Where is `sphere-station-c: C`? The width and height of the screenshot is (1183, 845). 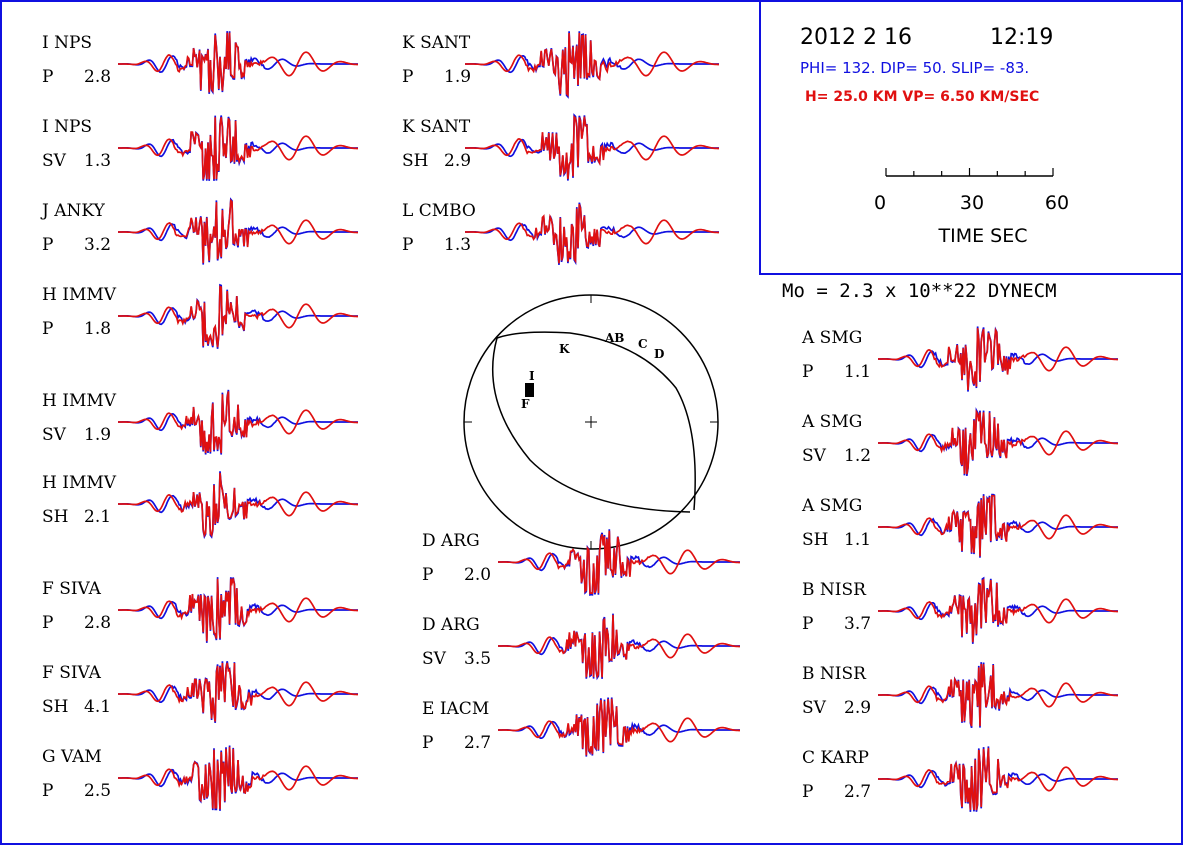
sphere-station-c: C is located at coordinates (643, 344).